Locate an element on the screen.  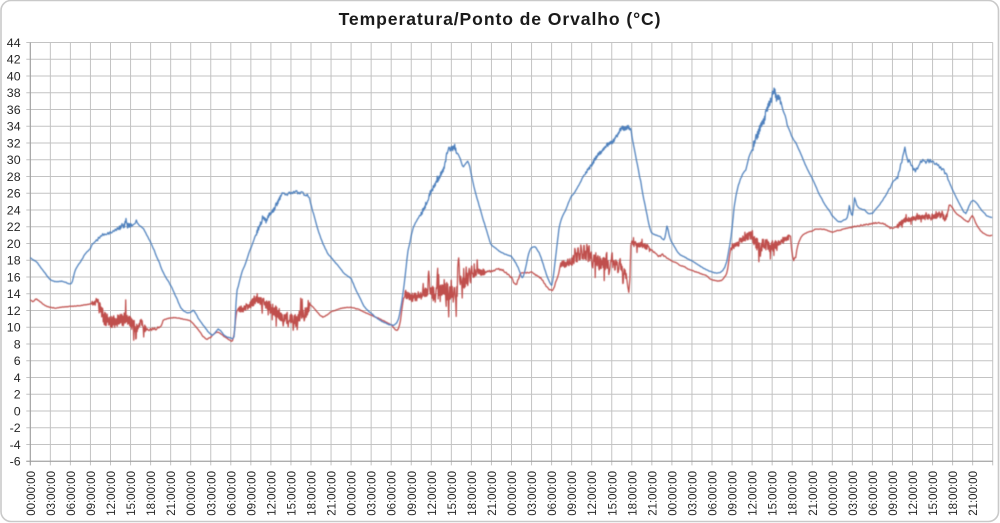
svg-text: 14 is located at coordinates (14, 294).